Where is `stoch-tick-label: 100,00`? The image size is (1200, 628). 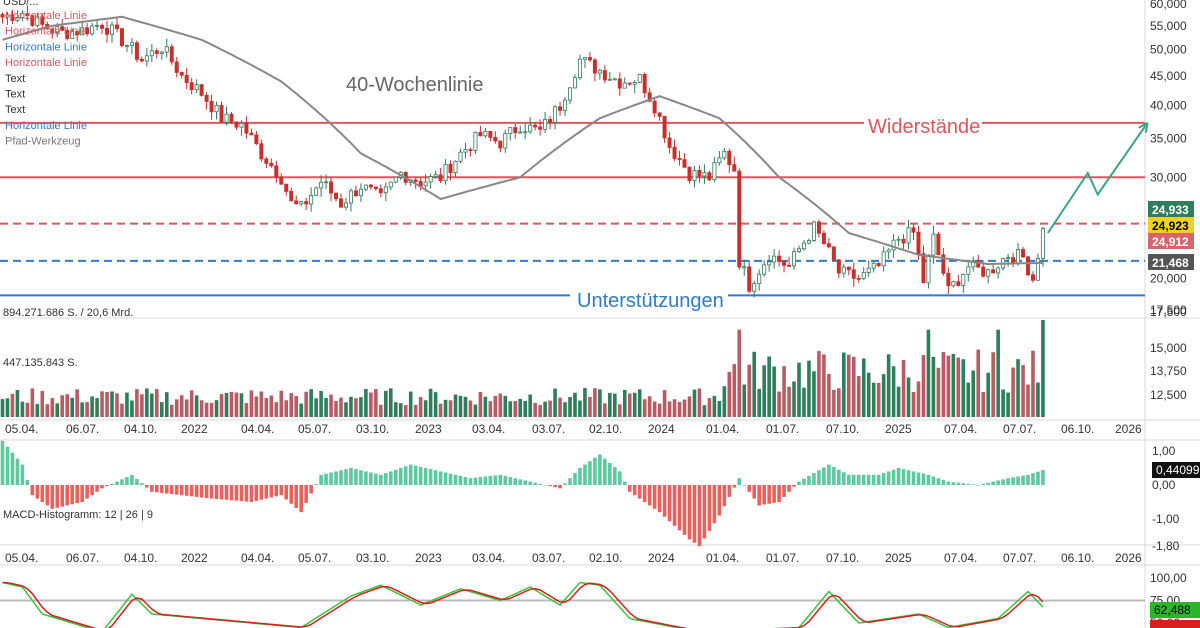
stoch-tick-label: 100,00 is located at coordinates (1168, 578).